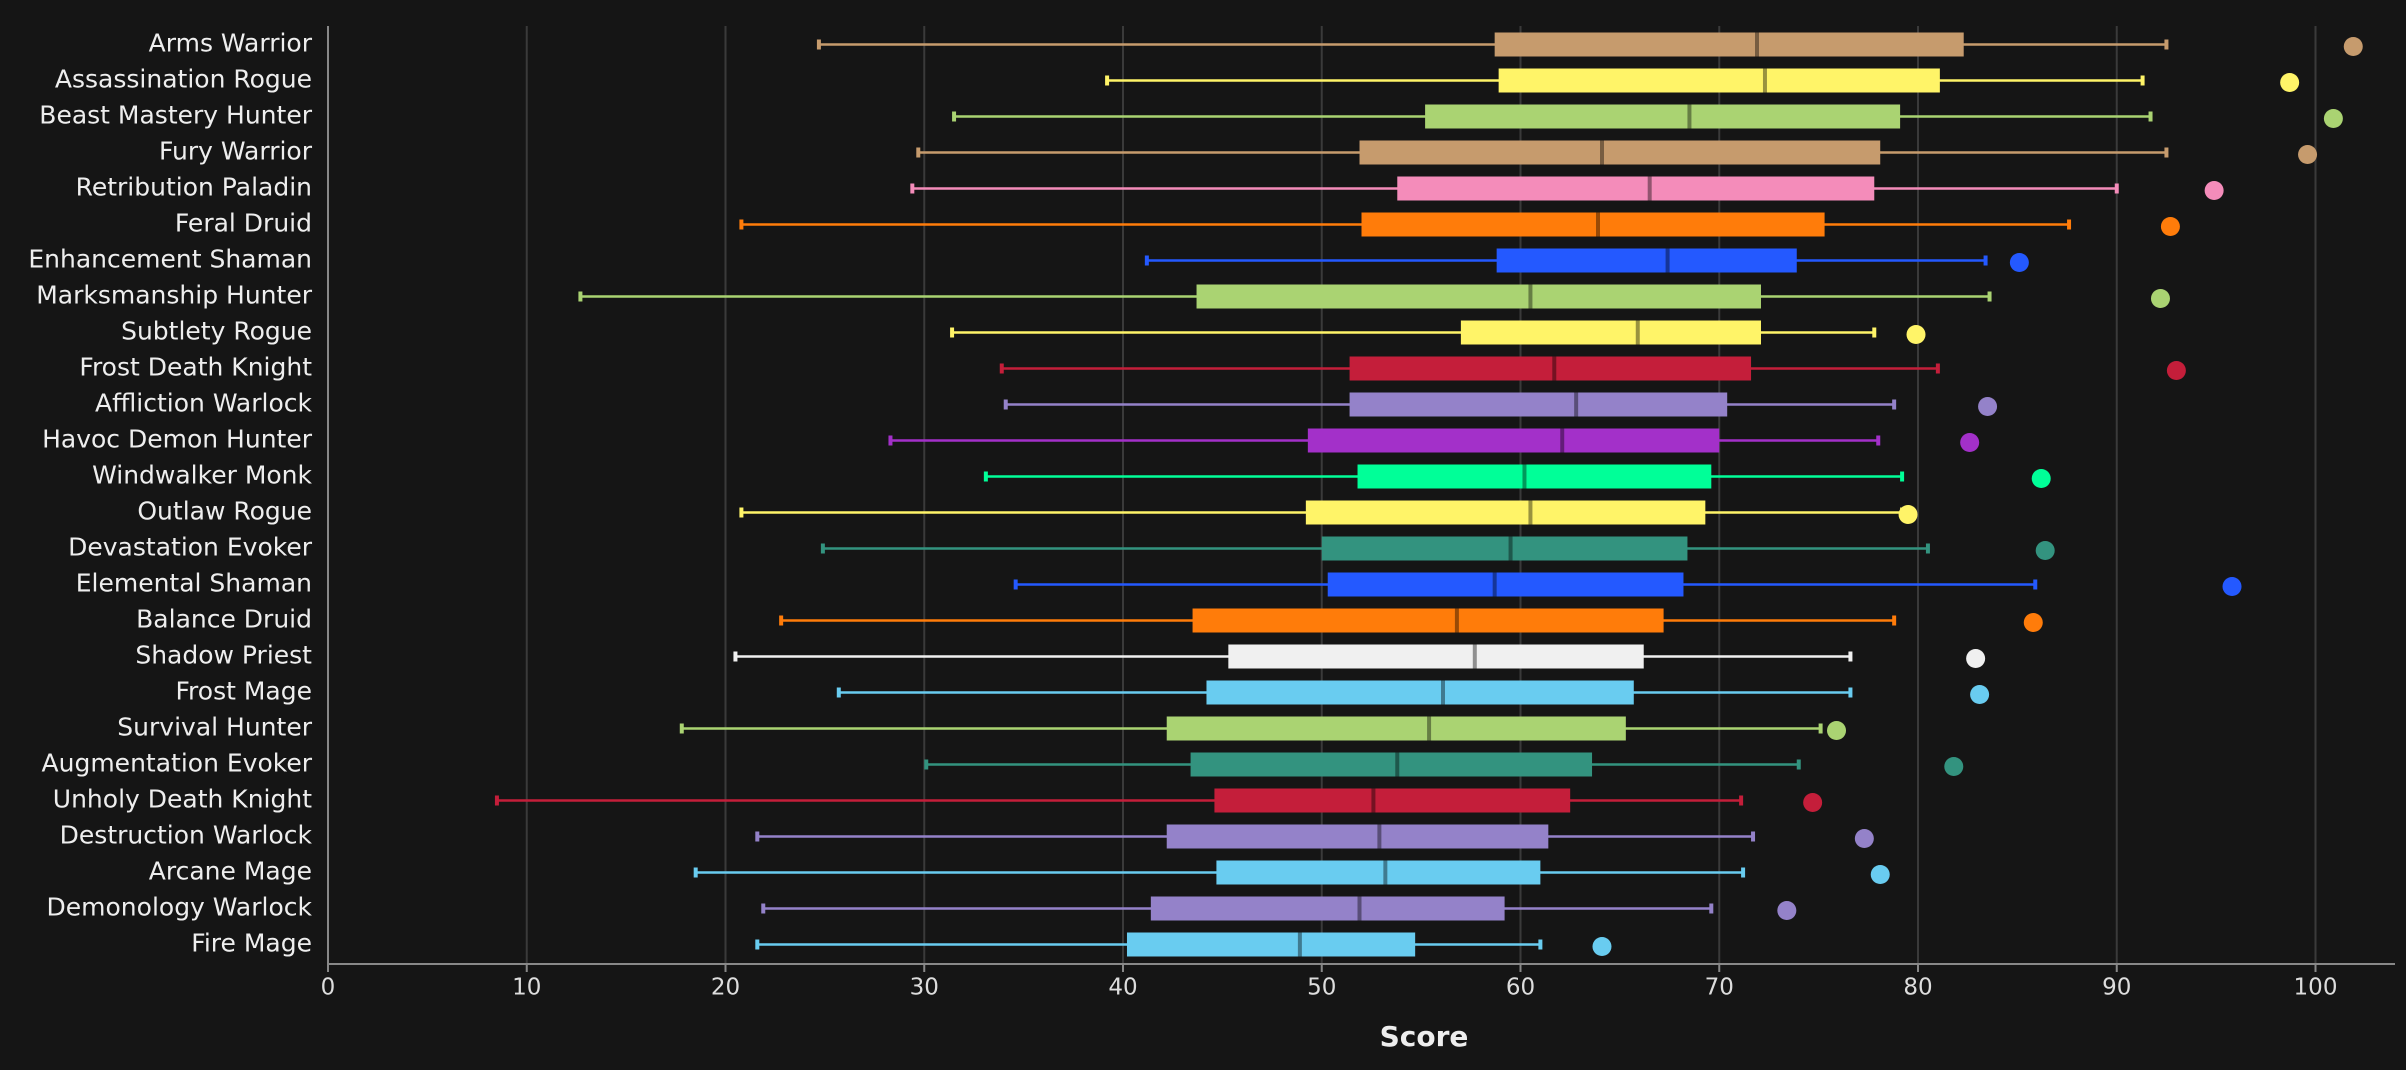 The width and height of the screenshot is (2406, 1070). What do you see at coordinates (1122, 988) in the screenshot?
I see `x-tick-label: 40` at bounding box center [1122, 988].